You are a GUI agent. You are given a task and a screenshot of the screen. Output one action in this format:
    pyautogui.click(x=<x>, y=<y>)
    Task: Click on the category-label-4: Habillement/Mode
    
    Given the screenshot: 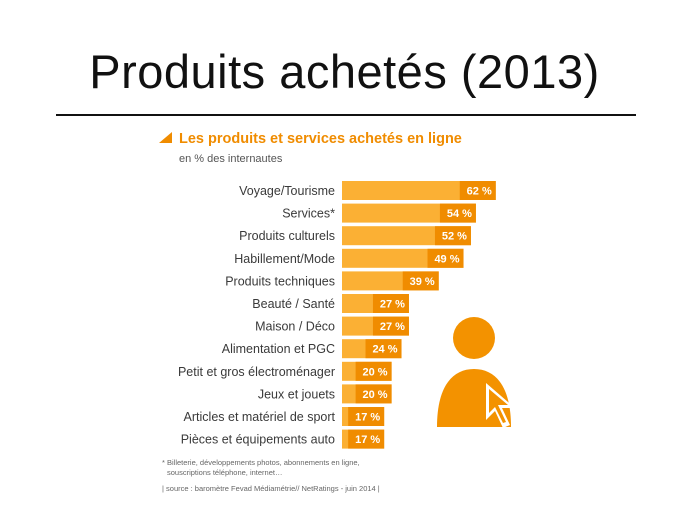 What is the action you would take?
    pyautogui.click(x=284, y=259)
    